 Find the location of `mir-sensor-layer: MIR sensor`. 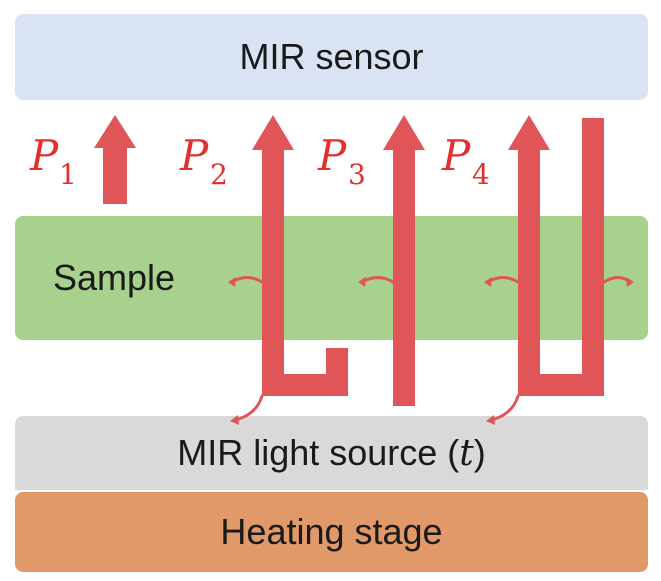

mir-sensor-layer: MIR sensor is located at coordinates (331, 57).